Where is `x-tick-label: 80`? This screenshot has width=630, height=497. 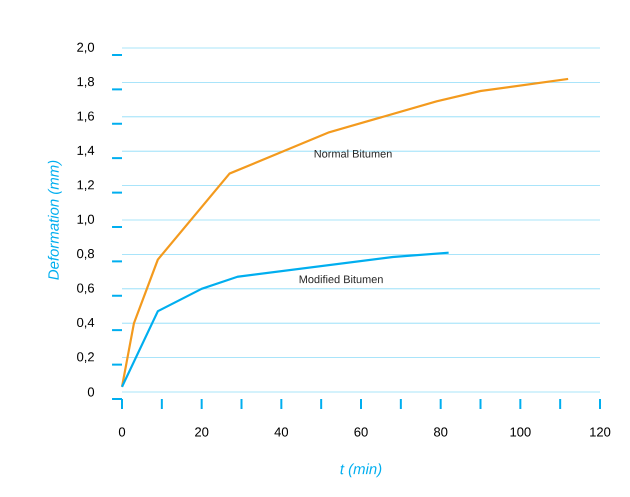
x-tick-label: 80 is located at coordinates (441, 432).